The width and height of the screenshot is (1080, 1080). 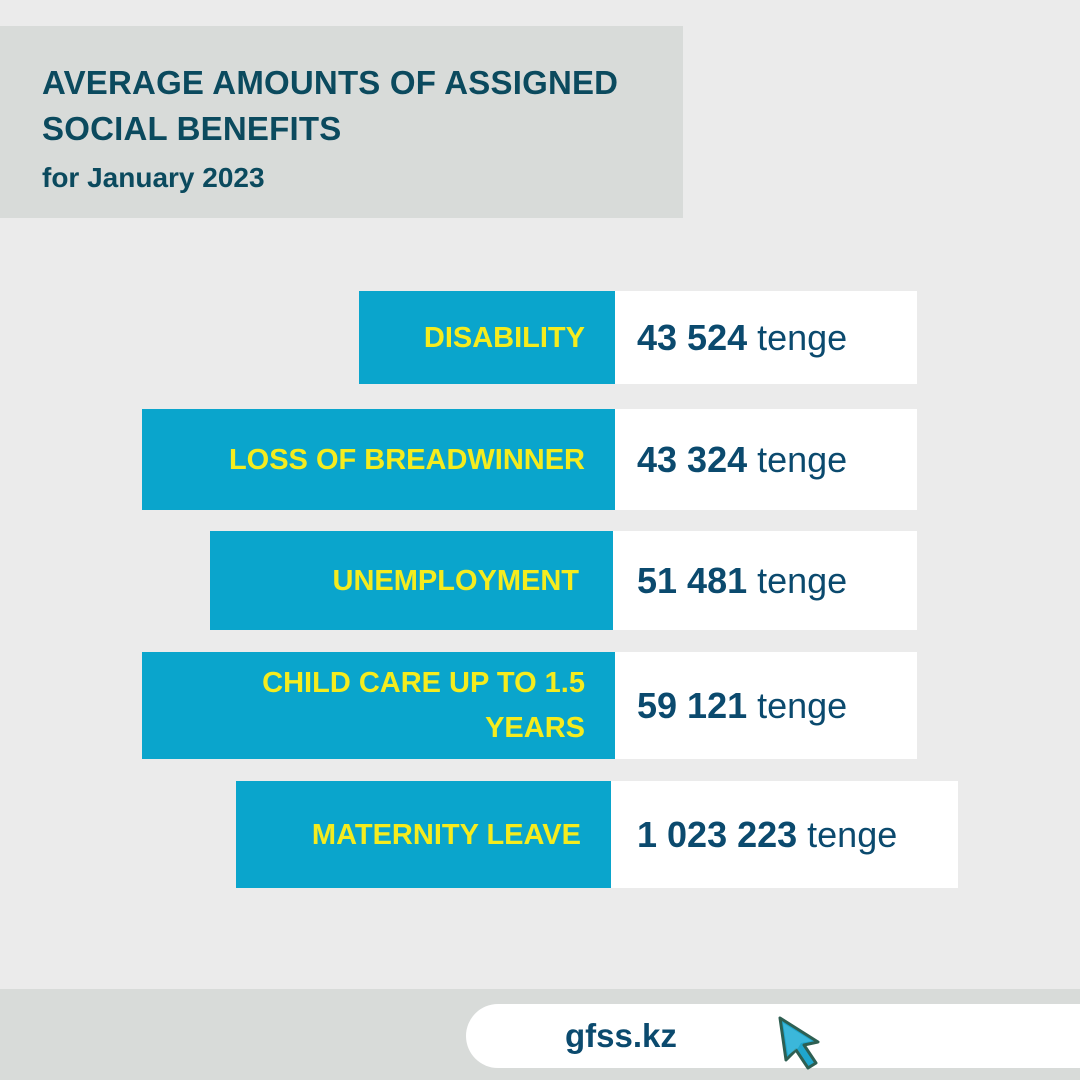 I want to click on benefit-label: DISABILITY, so click(x=504, y=337).